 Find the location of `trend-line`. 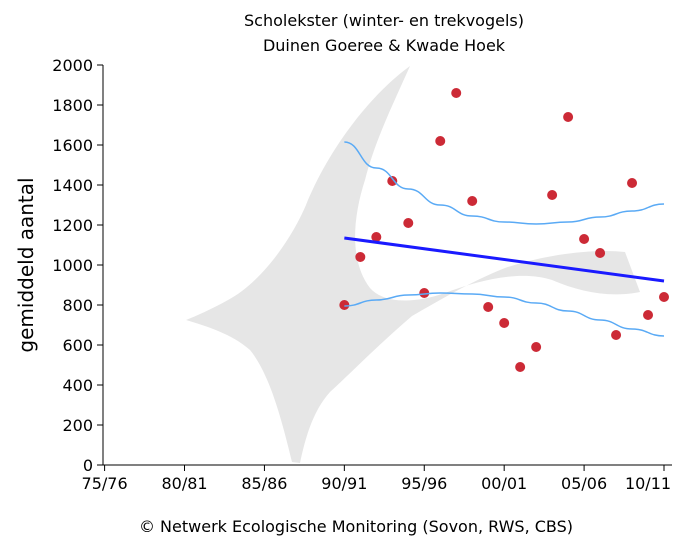

trend-line is located at coordinates (504, 259).